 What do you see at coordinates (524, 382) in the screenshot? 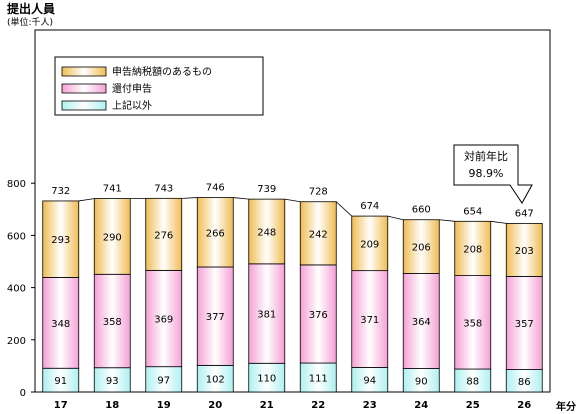
I see `segment-value-label: 86` at bounding box center [524, 382].